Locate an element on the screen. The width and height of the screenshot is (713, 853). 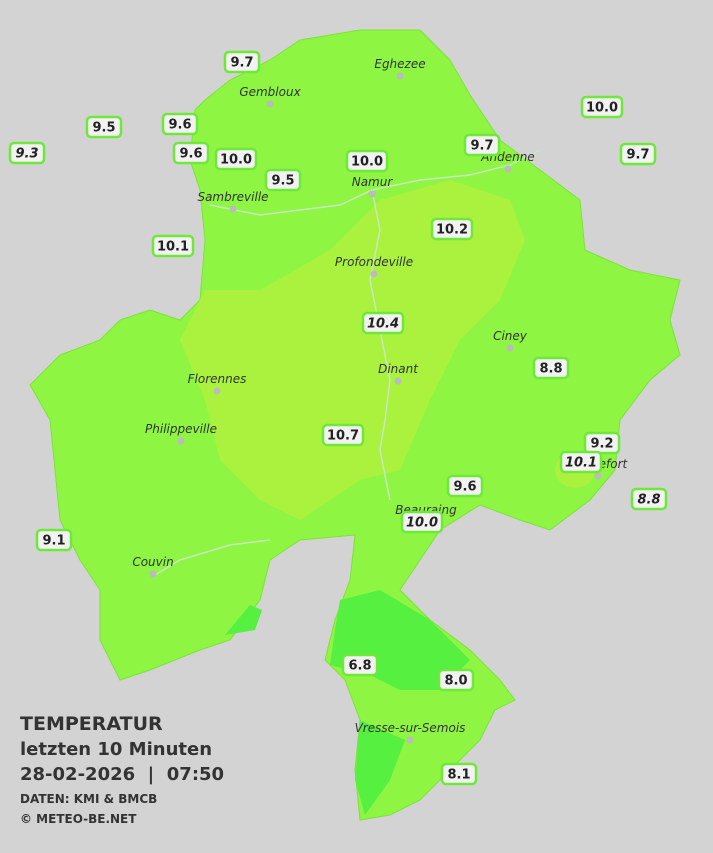
station-value: 10.4 is located at coordinates (383, 324).